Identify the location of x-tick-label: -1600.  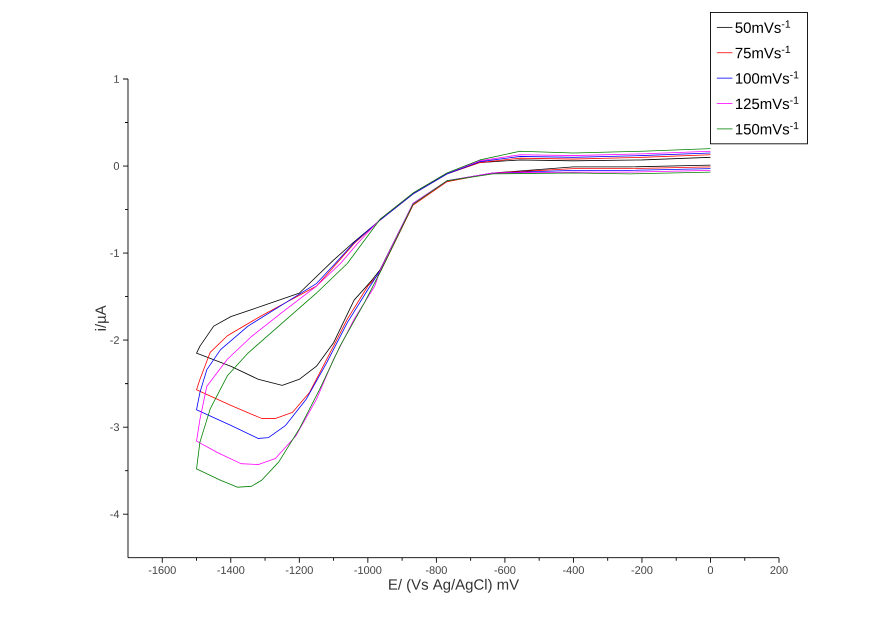
(162, 570).